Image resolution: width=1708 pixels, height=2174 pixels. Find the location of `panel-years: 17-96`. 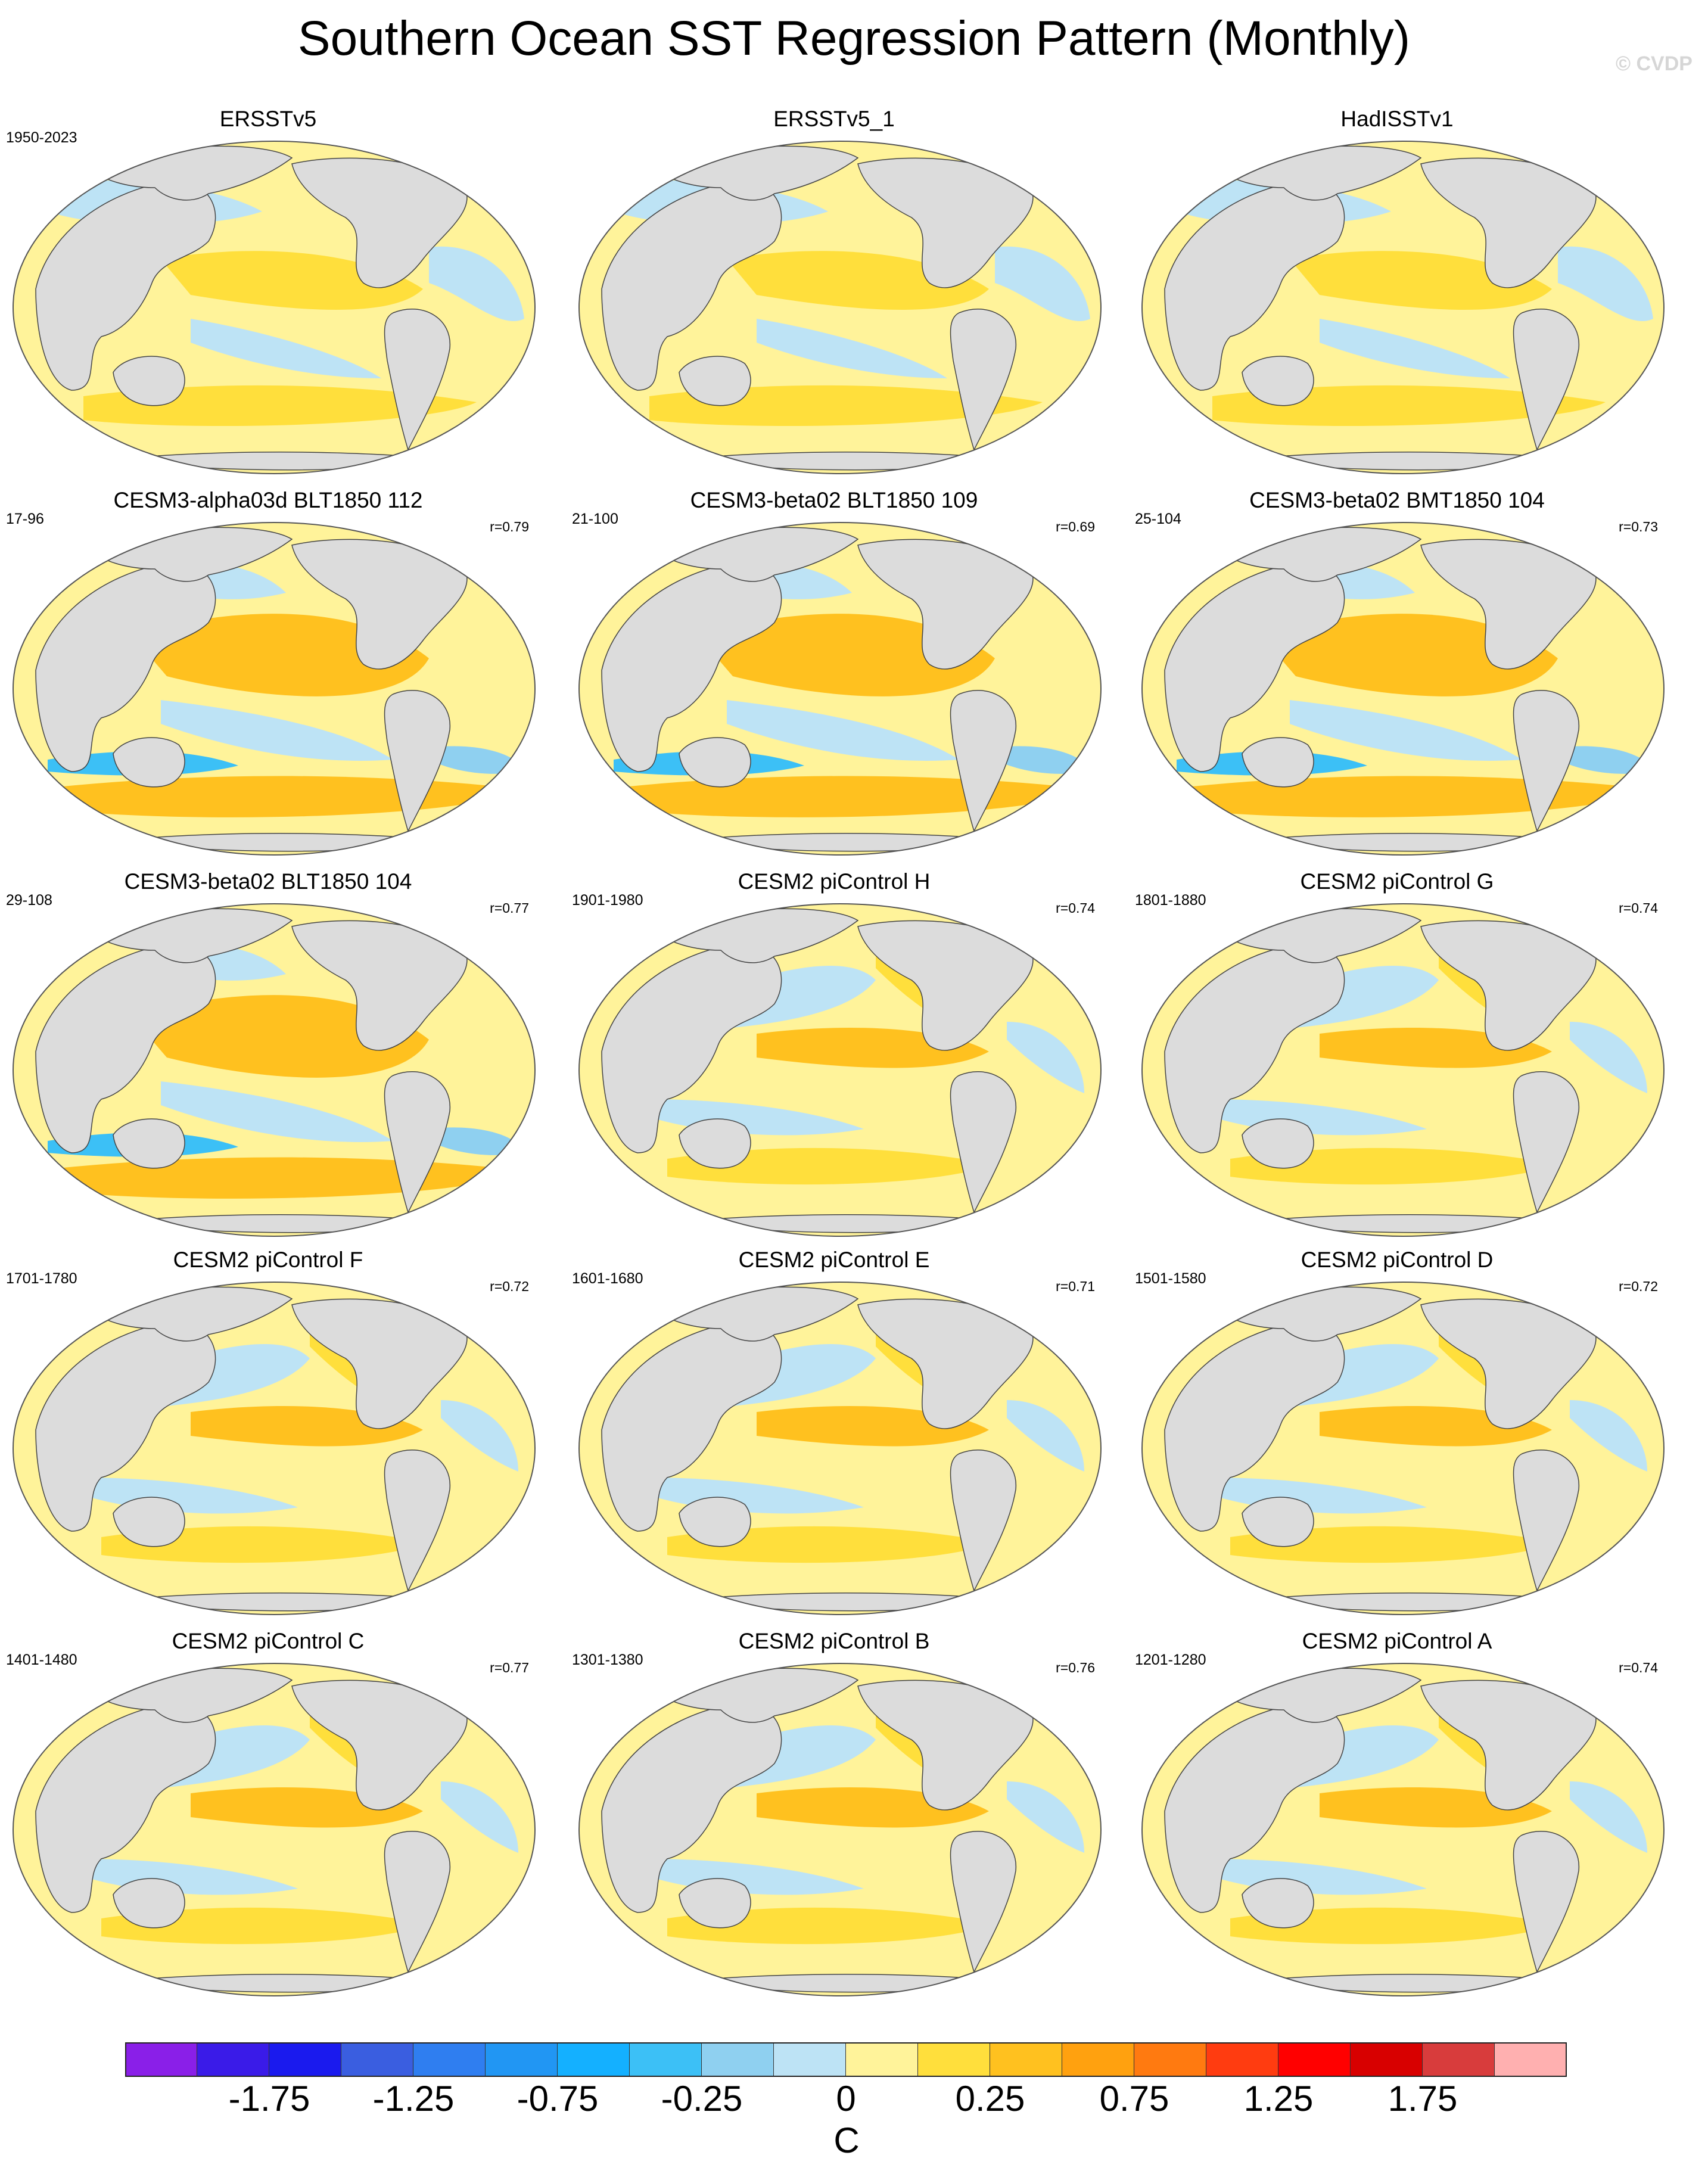

panel-years: 17-96 is located at coordinates (25, 519).